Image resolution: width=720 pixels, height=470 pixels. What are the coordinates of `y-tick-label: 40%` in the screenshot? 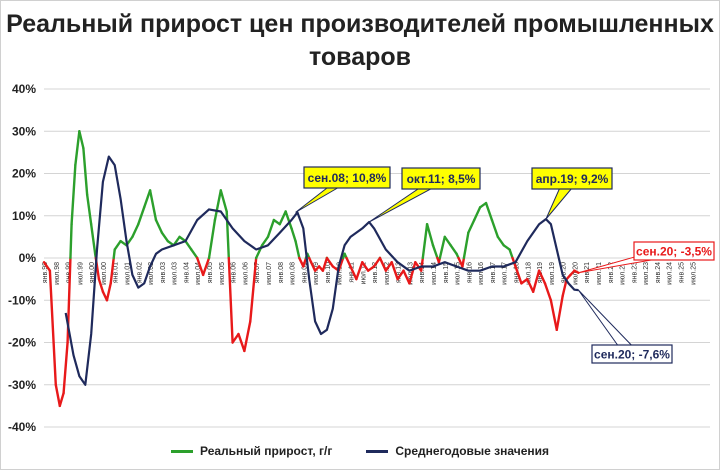 It's located at (24, 89).